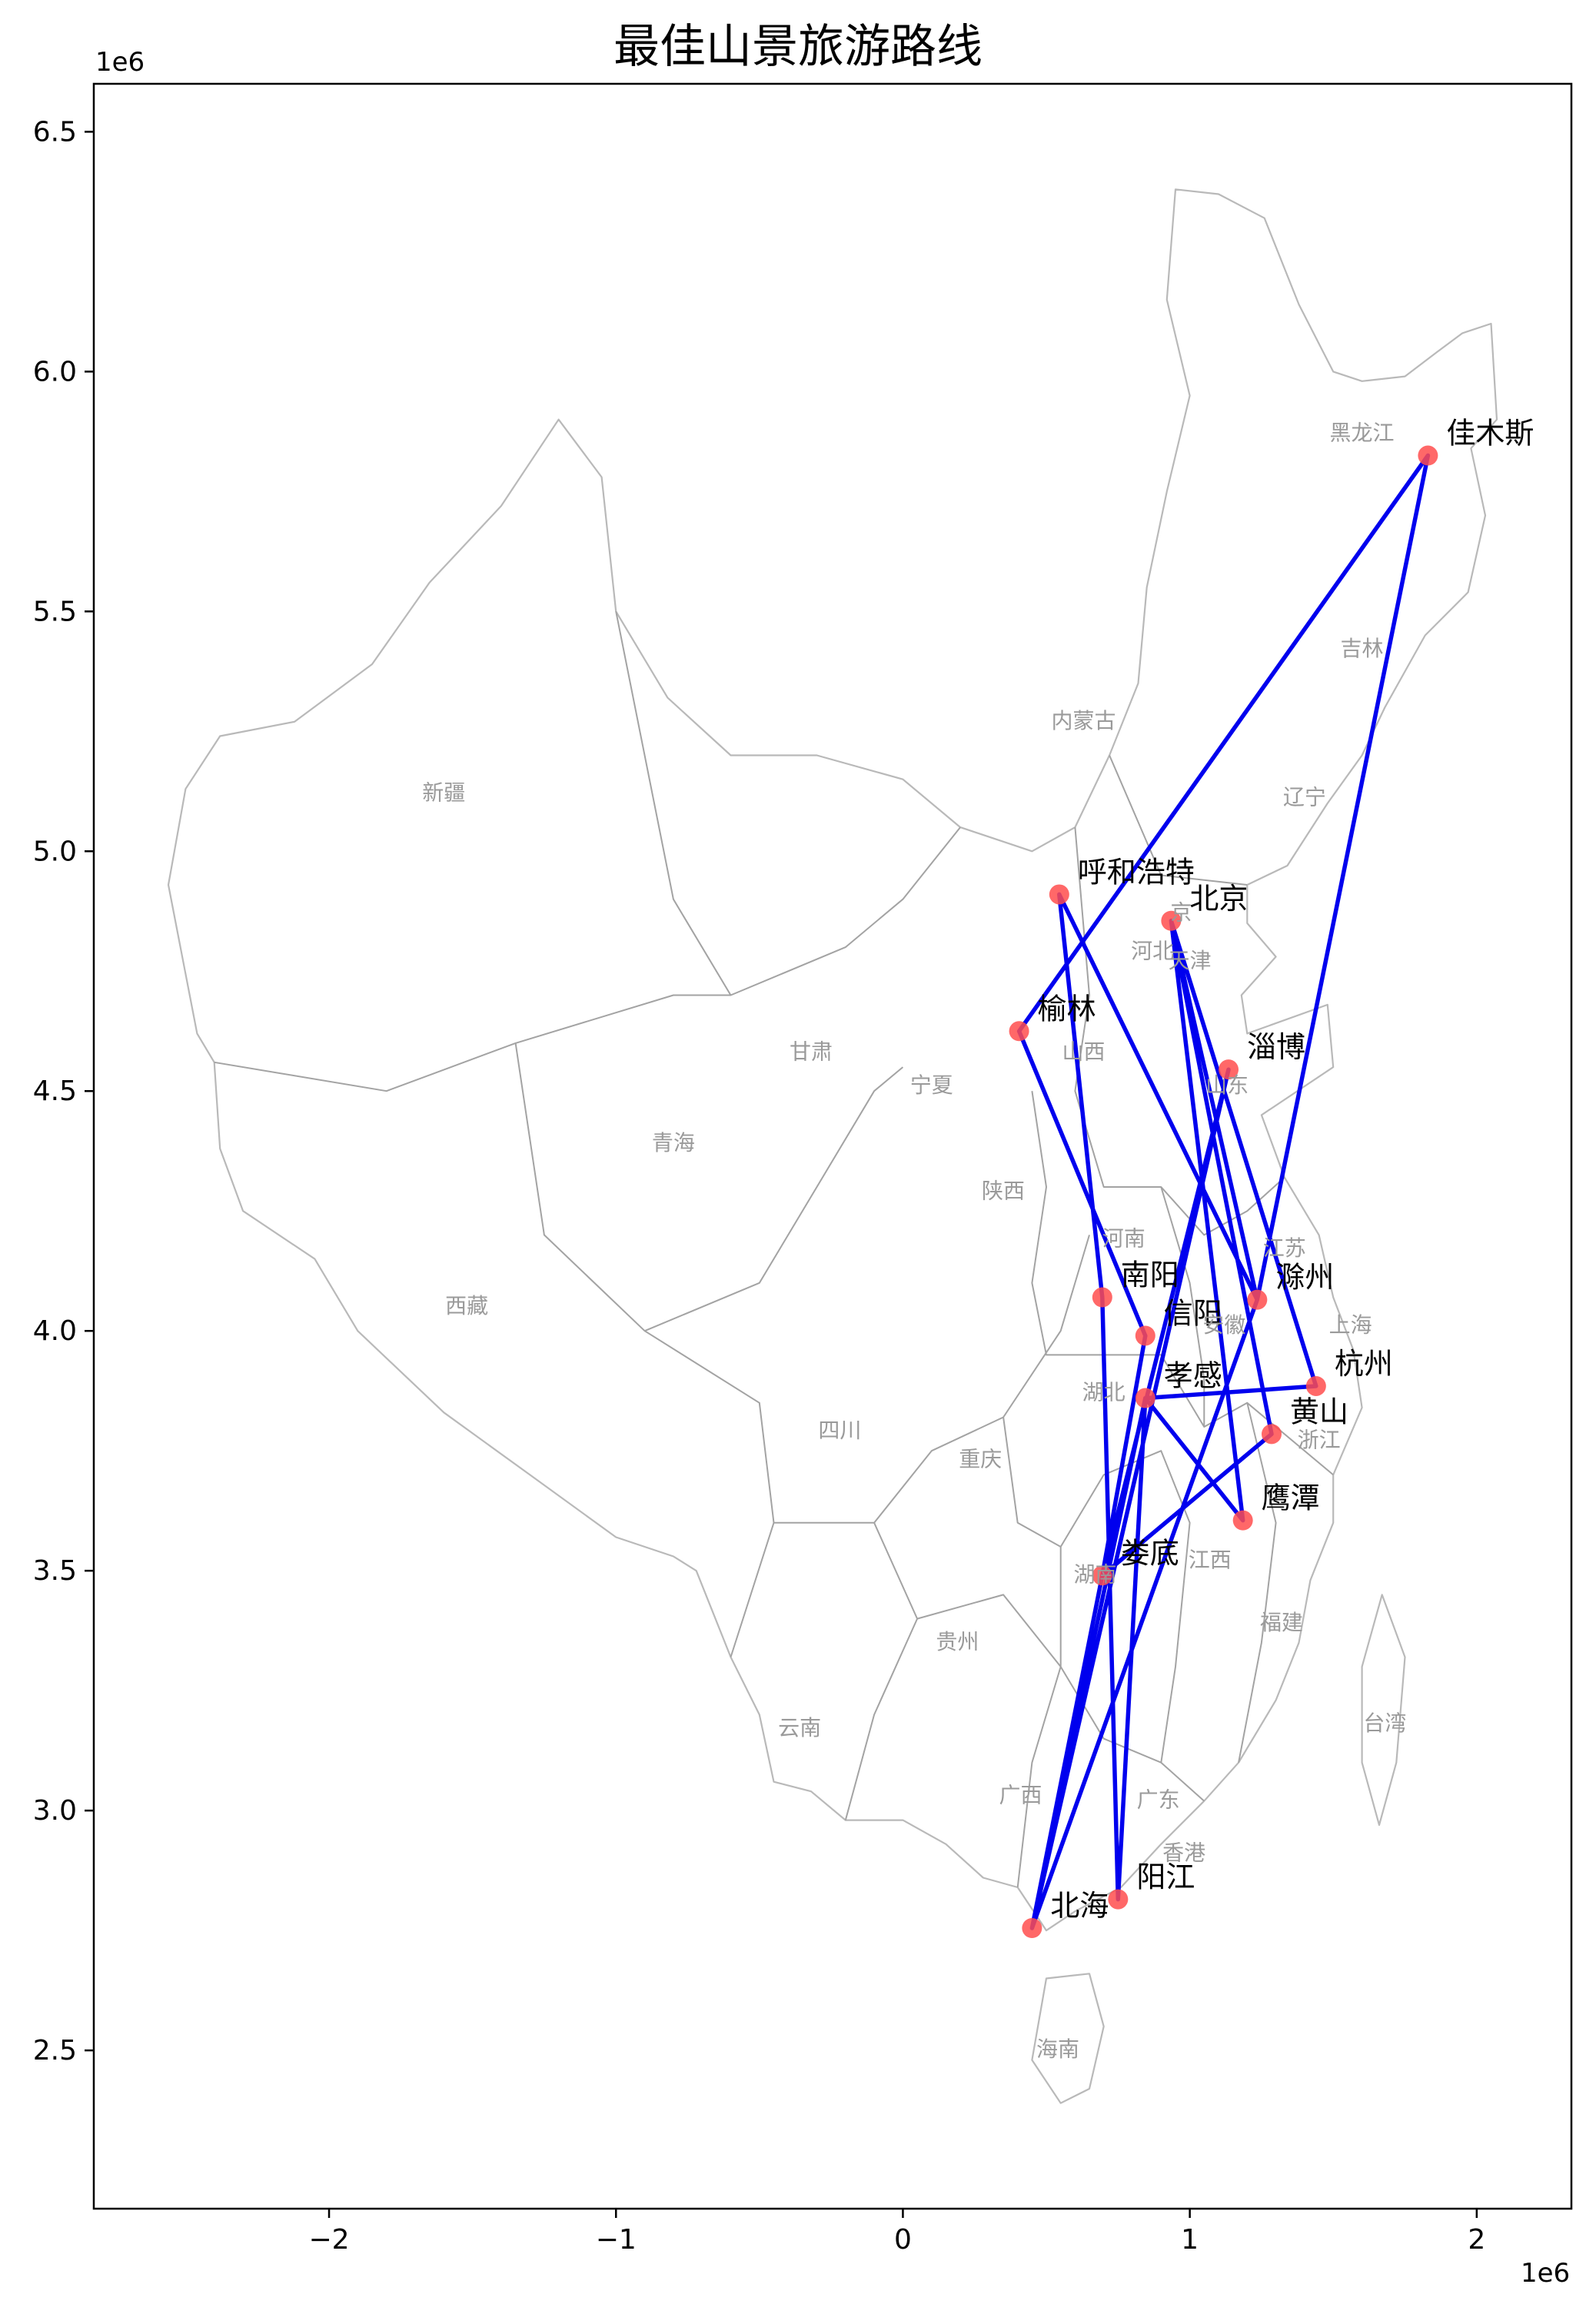  Describe the element at coordinates (1304, 1278) in the screenshot. I see `city-label: 滁州` at that location.